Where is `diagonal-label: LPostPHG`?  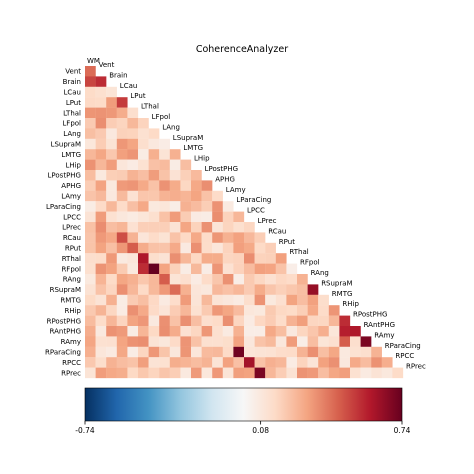
diagonal-label: LPostPHG is located at coordinates (221, 169).